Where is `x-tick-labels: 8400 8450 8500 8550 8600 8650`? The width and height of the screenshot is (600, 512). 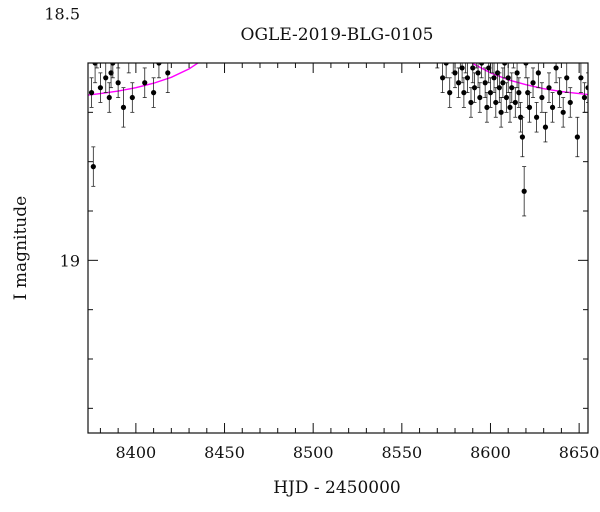
x-tick-labels: 8400 8450 8500 8550 8600 8650 is located at coordinates (358, 452).